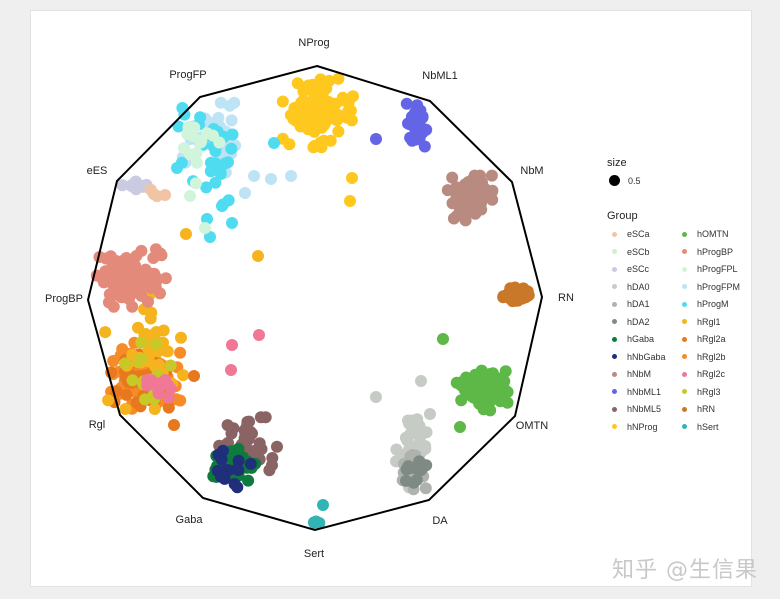 The height and width of the screenshot is (599, 780). What do you see at coordinates (64, 299) in the screenshot?
I see `vertex-label-progbp: ProgBP` at bounding box center [64, 299].